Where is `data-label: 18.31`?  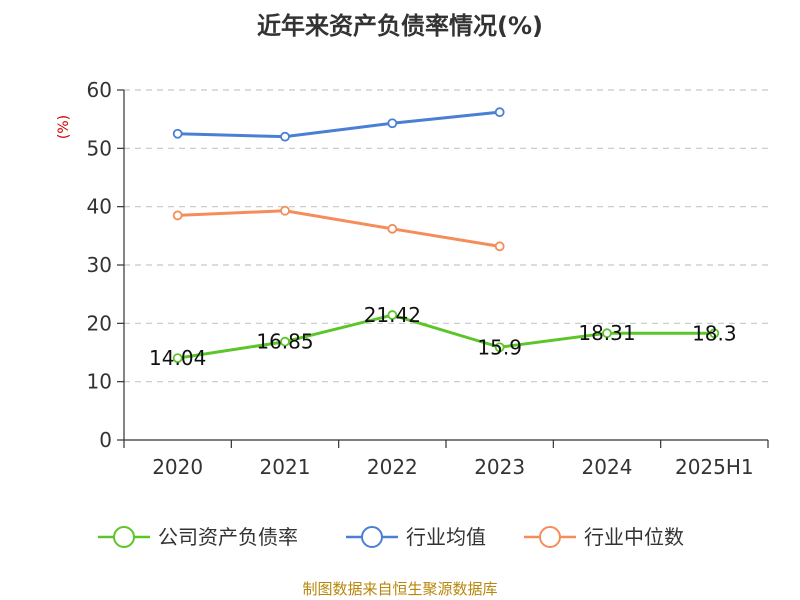 data-label: 18.31 is located at coordinates (606, 333).